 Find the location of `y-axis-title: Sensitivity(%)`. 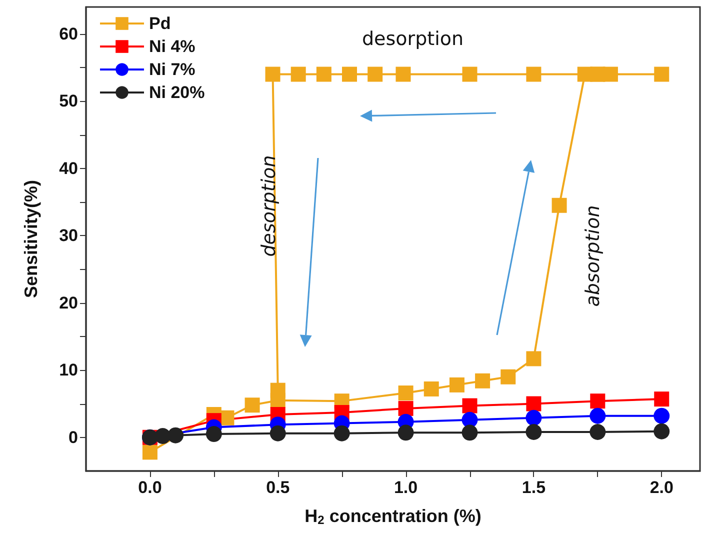

y-axis-title: Sensitivity(%) is located at coordinates (31, 239).